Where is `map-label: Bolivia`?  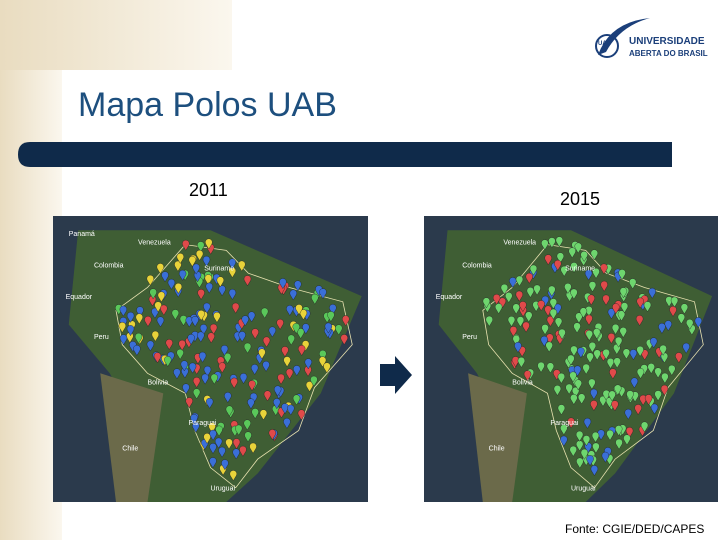 map-label: Bolivia is located at coordinates (522, 383).